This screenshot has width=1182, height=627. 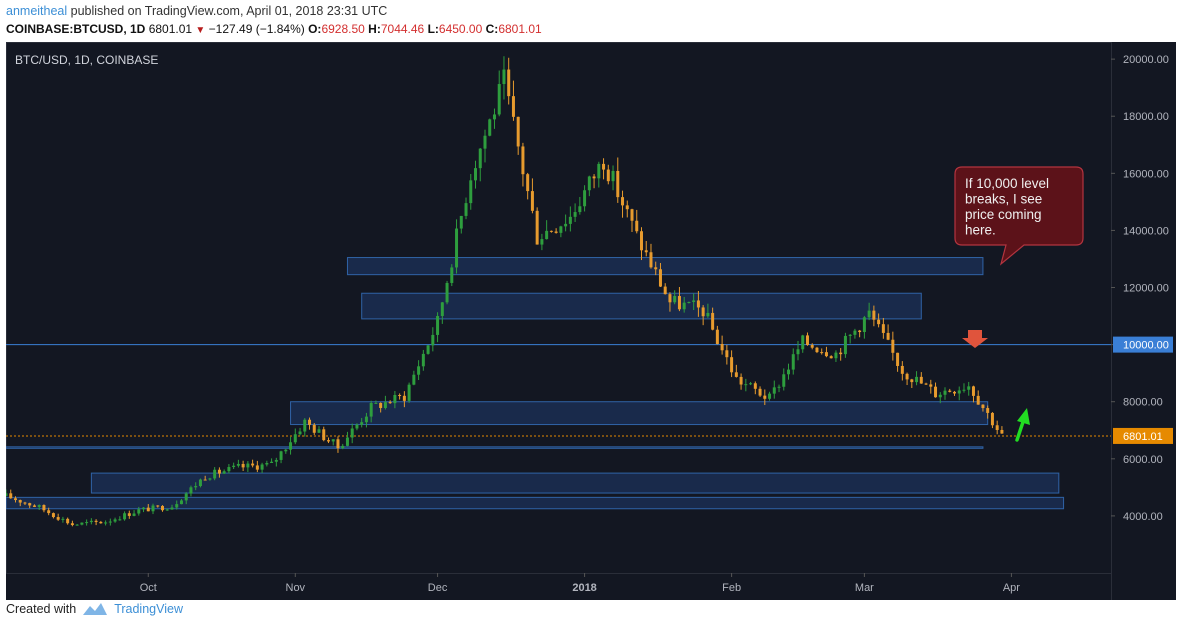 What do you see at coordinates (148, 609) in the screenshot?
I see `tradingview-link: TradingView` at bounding box center [148, 609].